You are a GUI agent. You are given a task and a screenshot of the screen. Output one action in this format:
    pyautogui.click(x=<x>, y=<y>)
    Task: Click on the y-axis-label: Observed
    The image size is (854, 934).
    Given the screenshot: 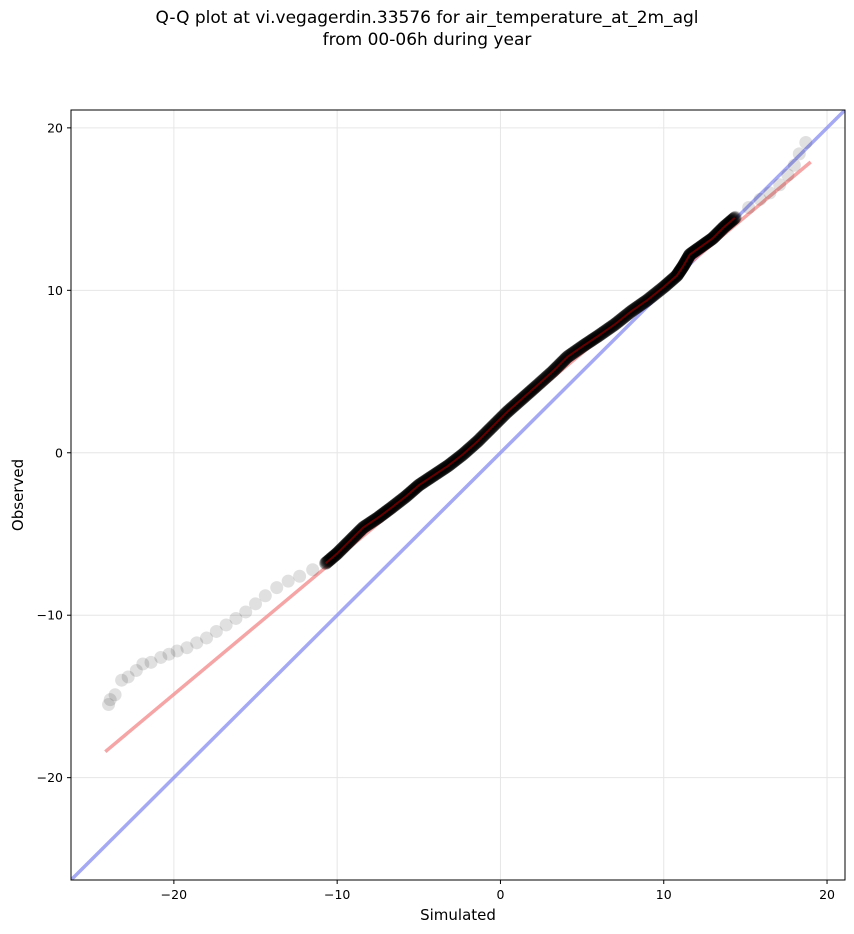 What is the action you would take?
    pyautogui.click(x=18, y=495)
    